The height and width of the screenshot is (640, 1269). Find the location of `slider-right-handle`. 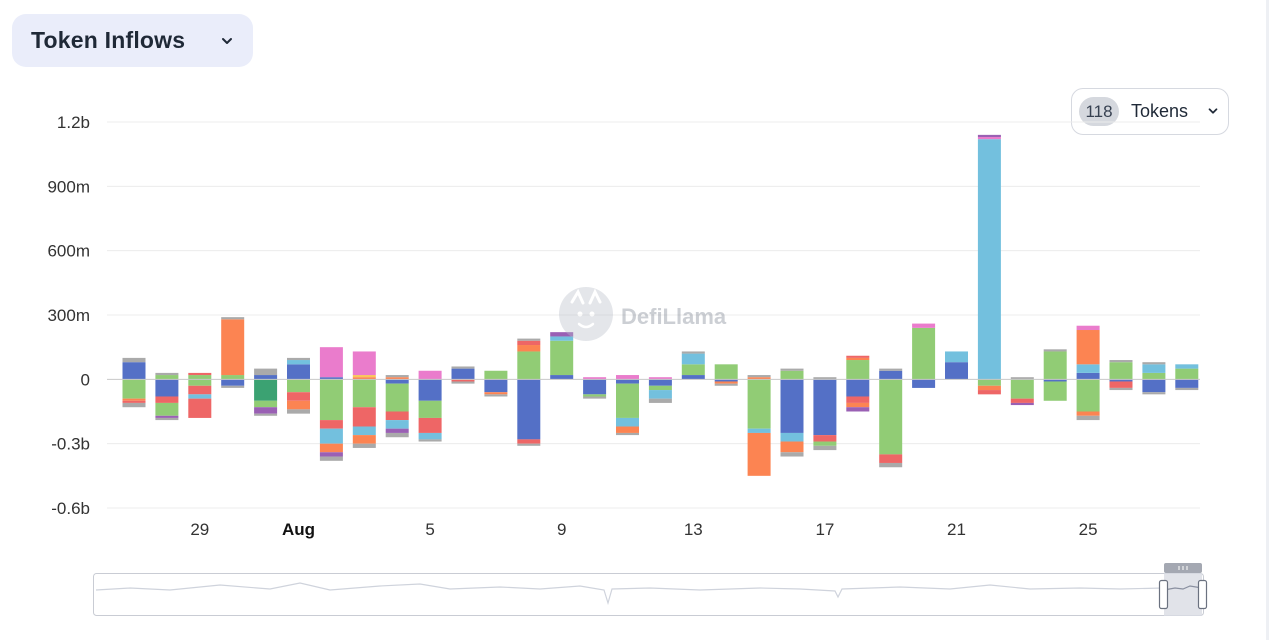

slider-right-handle is located at coordinates (1202, 594).